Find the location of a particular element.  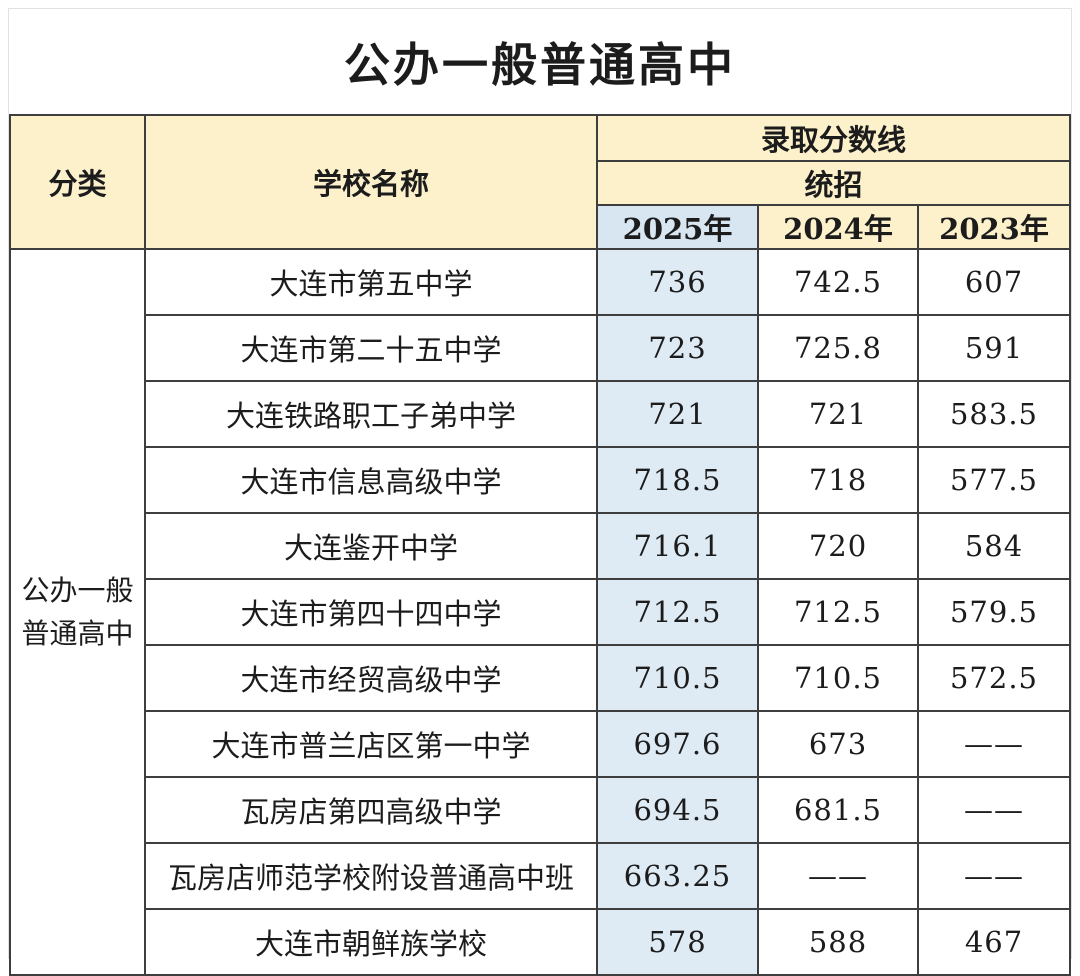

score-2024: 721 is located at coordinates (838, 414).